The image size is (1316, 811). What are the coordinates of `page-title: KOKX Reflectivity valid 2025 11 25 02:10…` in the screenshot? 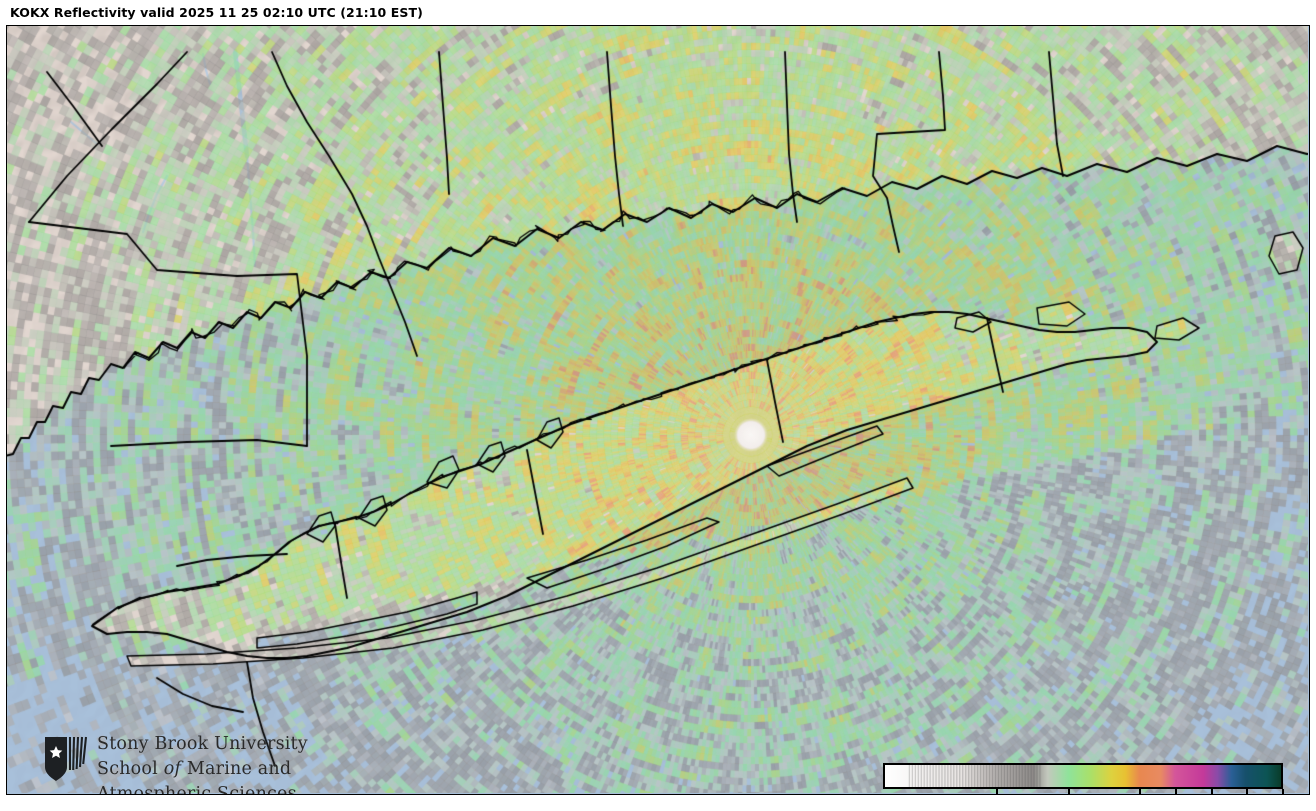 It's located at (658, 12).